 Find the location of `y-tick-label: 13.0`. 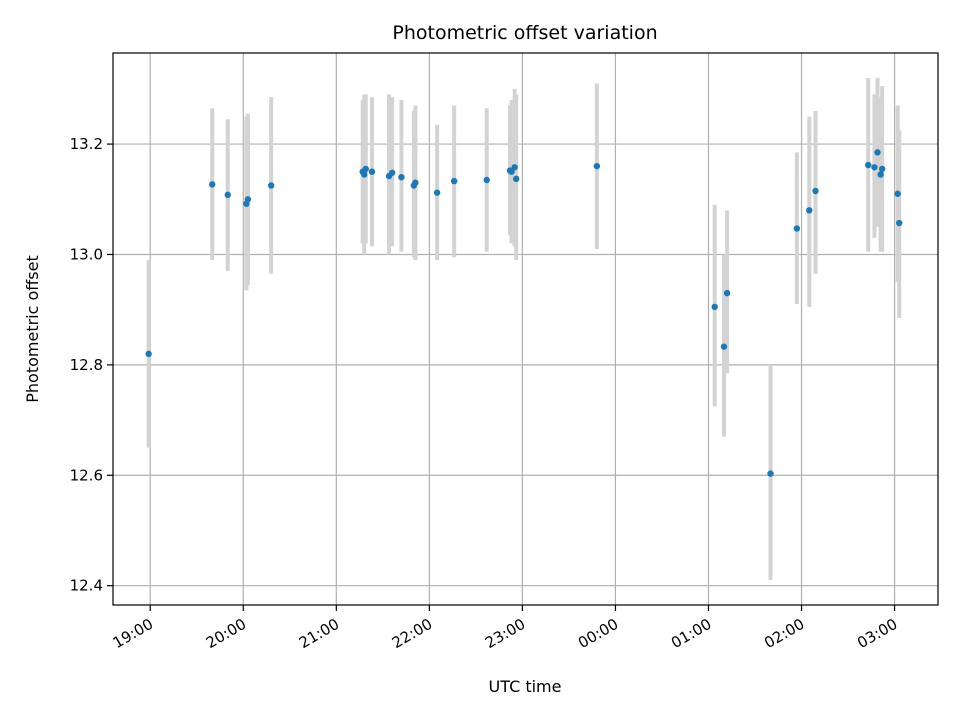

y-tick-label: 13.0 is located at coordinates (86, 254).